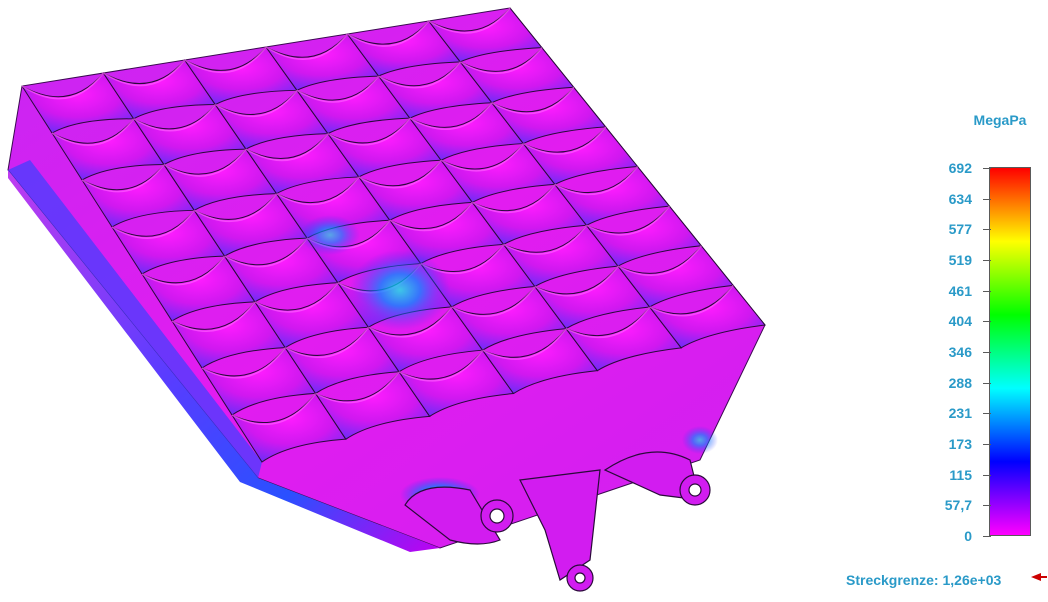 The image size is (1048, 602). What do you see at coordinates (924, 580) in the screenshot?
I see `yield-strength-label: Streckgrenze: 1,26e+03` at bounding box center [924, 580].